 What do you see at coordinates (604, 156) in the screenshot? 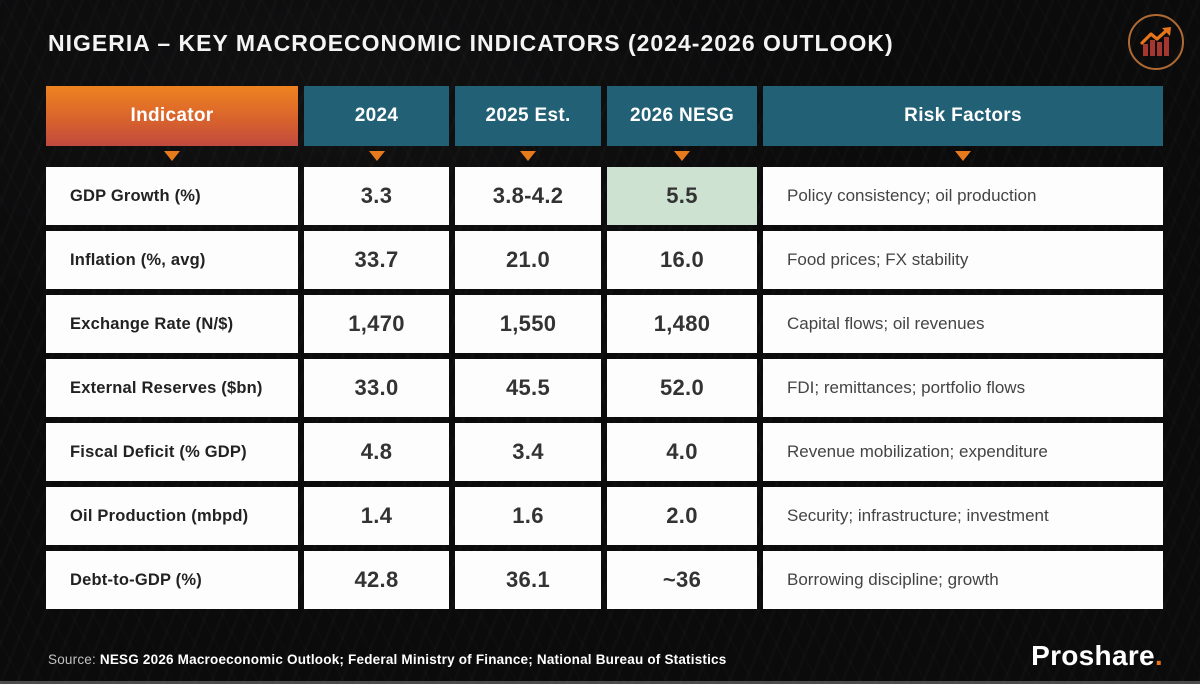
I see `column-pointers` at bounding box center [604, 156].